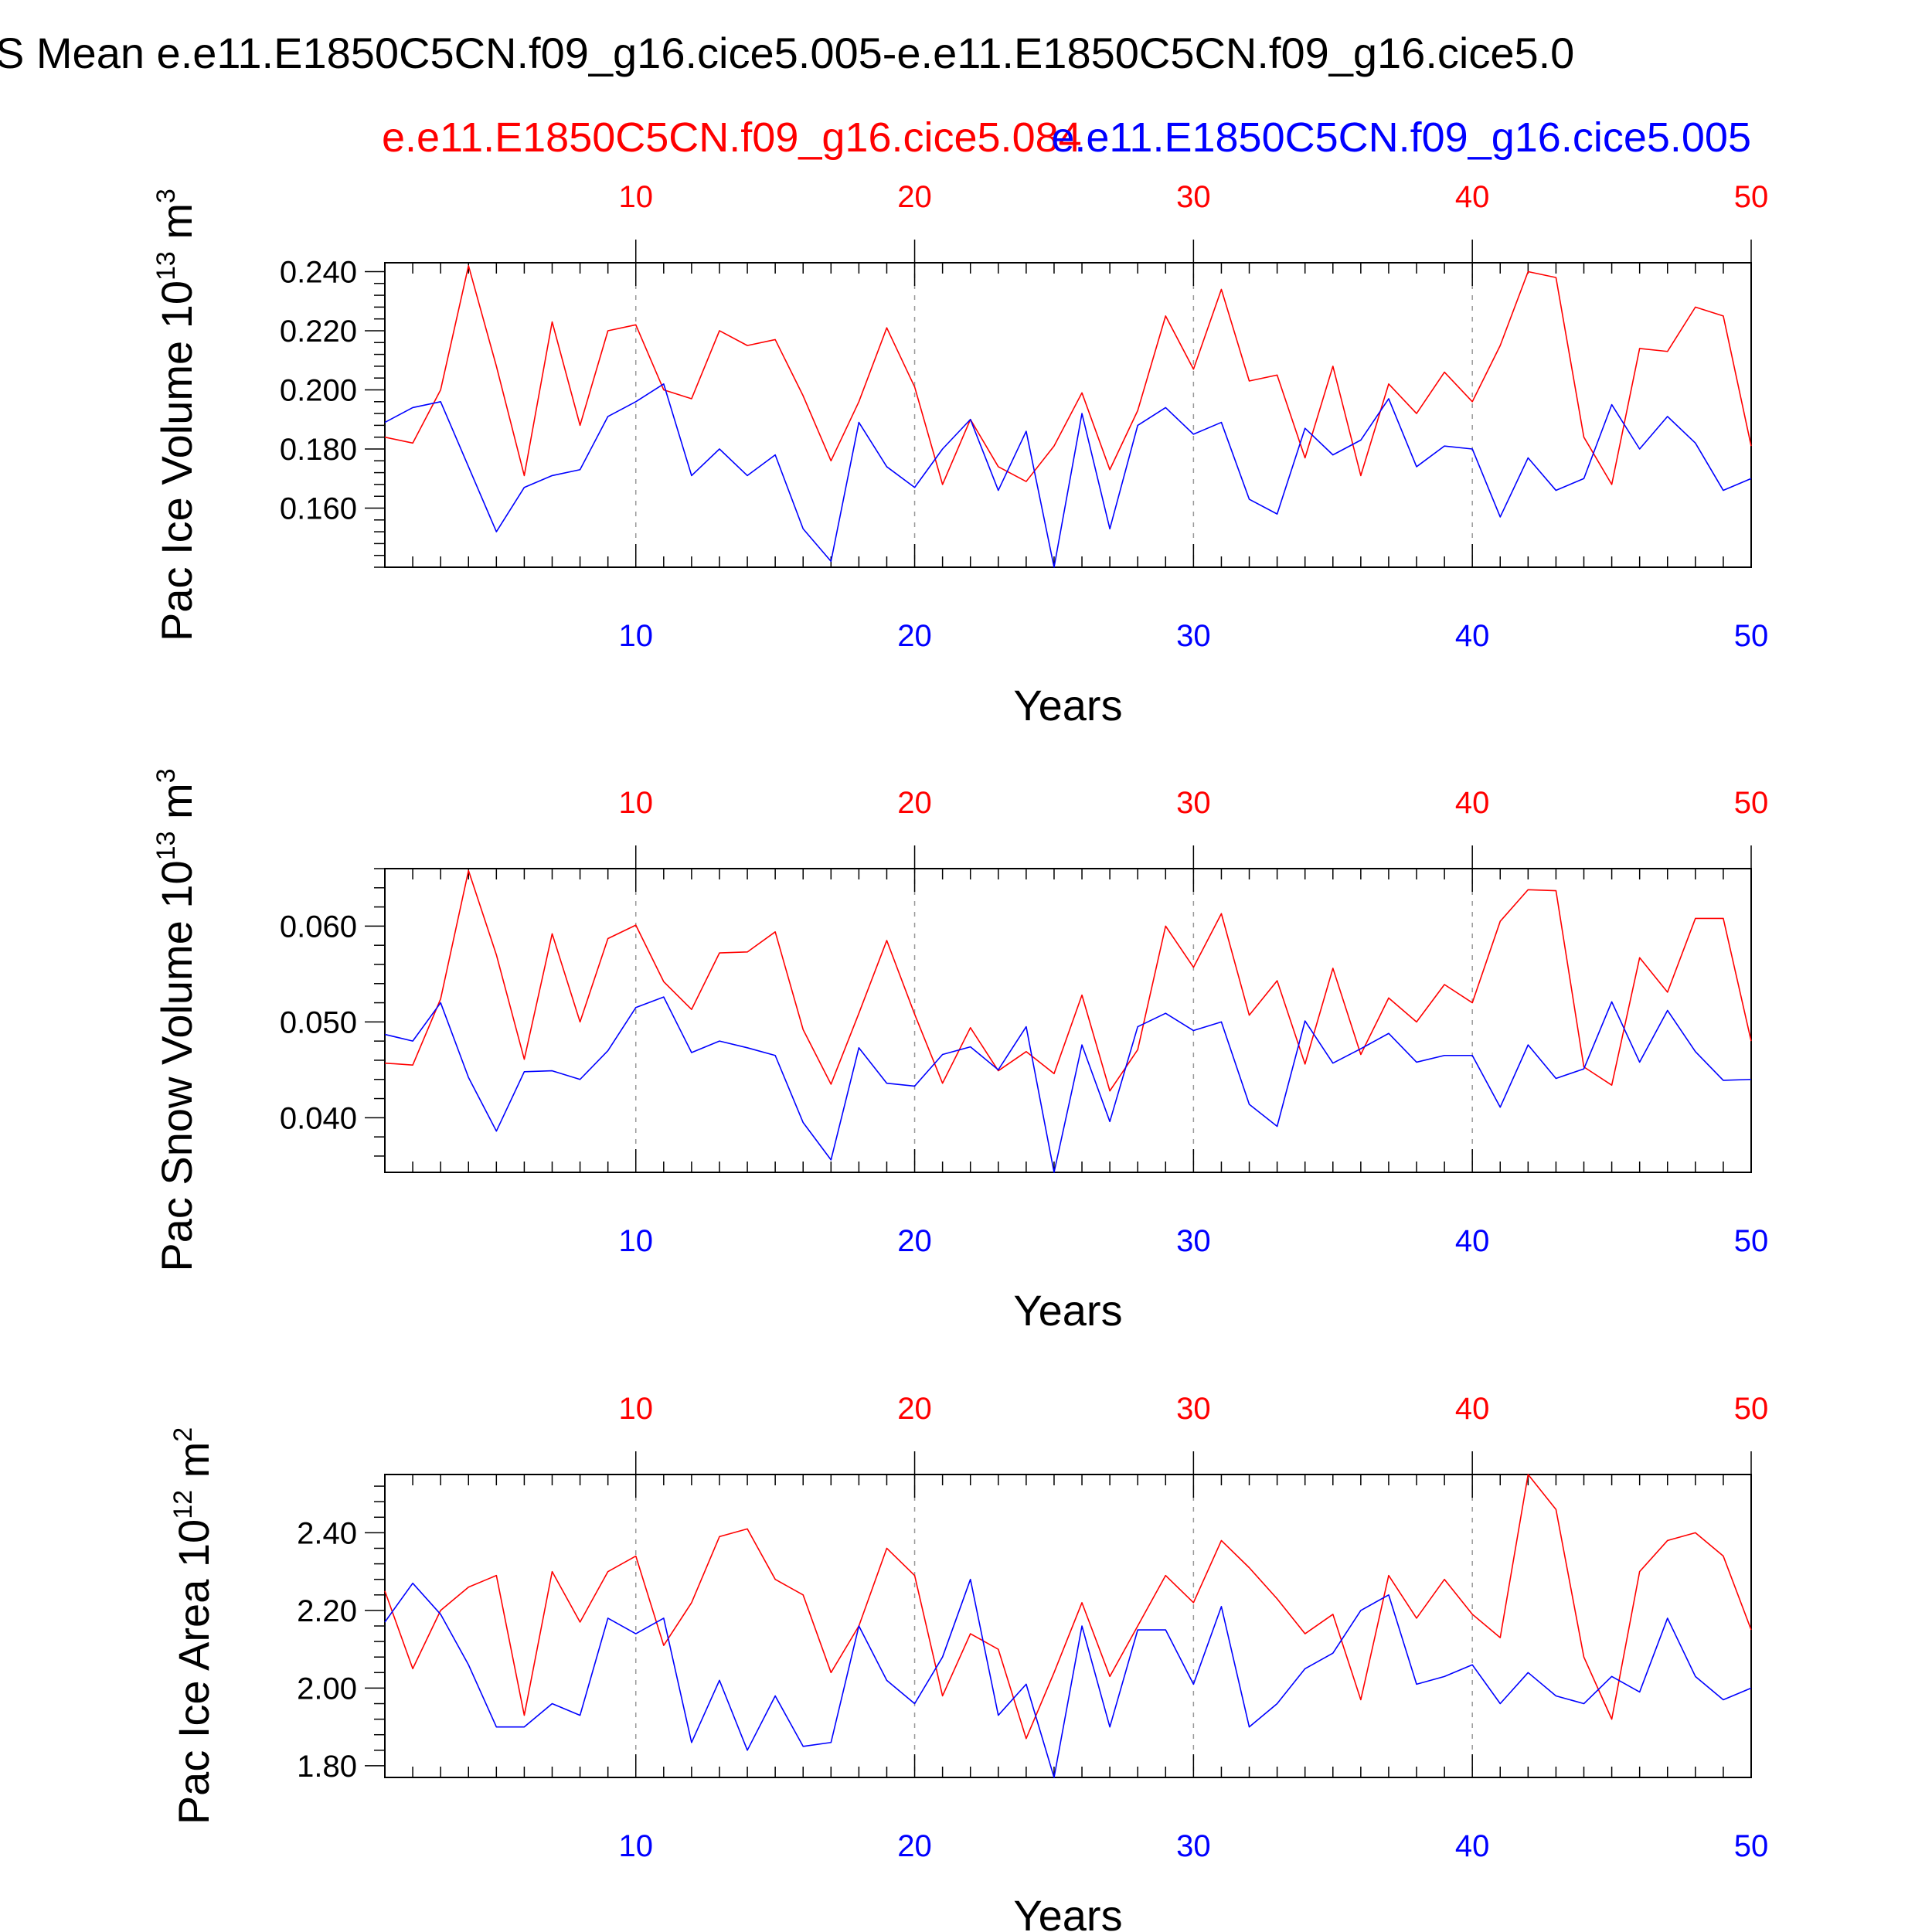  Describe the element at coordinates (319, 390) in the screenshot. I see `y-tick-label: 0.200` at that location.